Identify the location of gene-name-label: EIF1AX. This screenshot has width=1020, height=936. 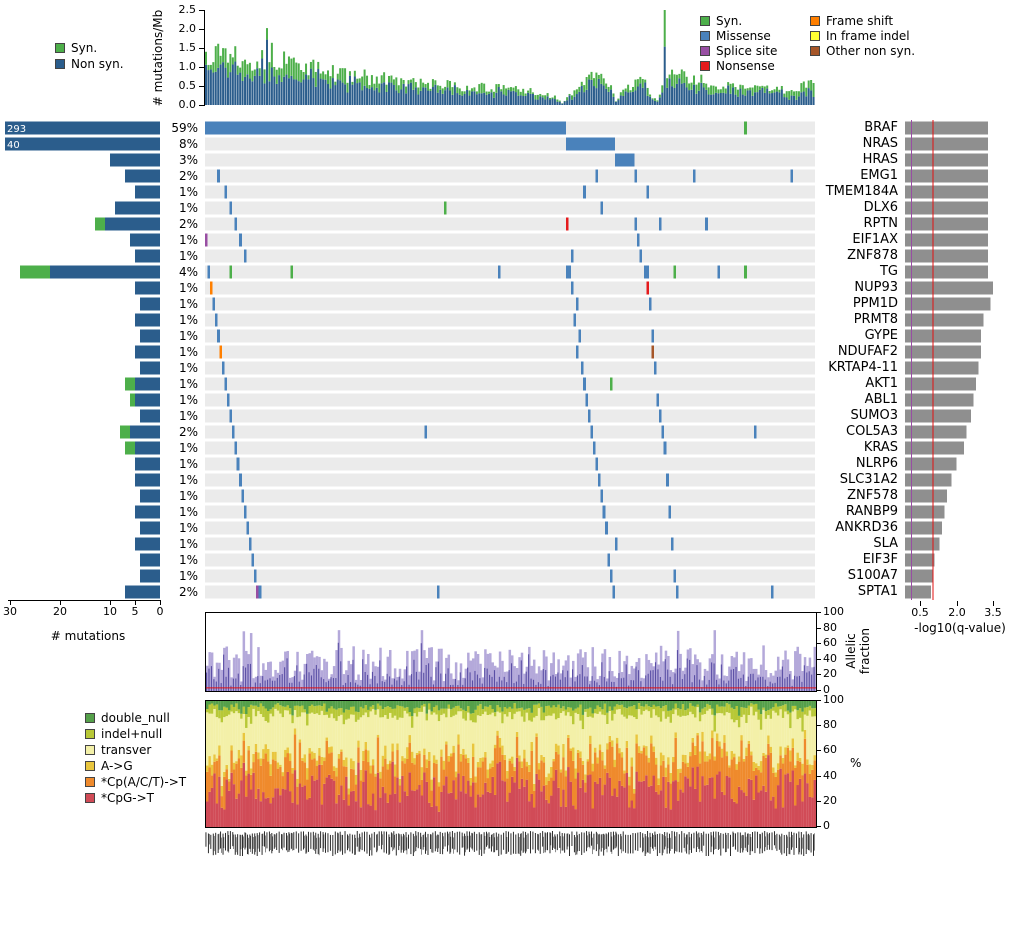
(875, 239).